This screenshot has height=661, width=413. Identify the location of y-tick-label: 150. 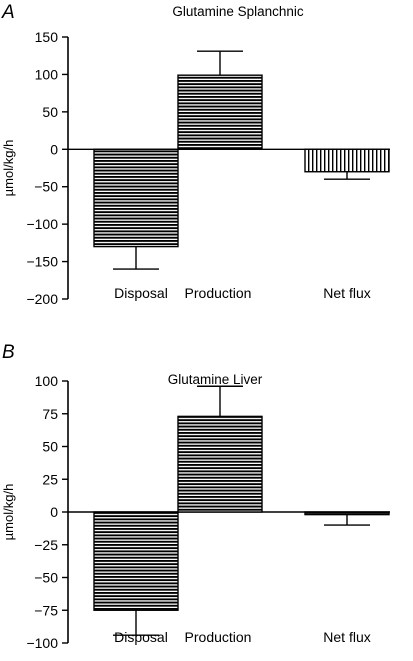
(47, 37).